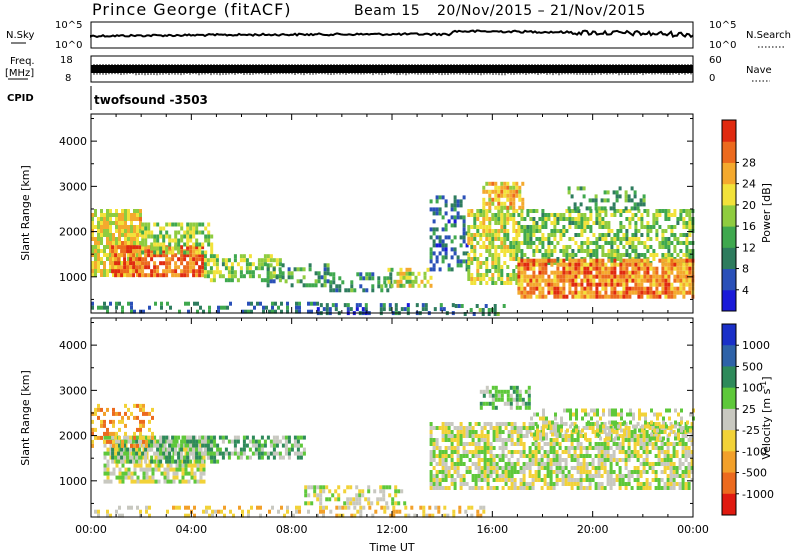 This screenshot has height=554, width=800. I want to click on colorbar-frame, so click(729, 215).